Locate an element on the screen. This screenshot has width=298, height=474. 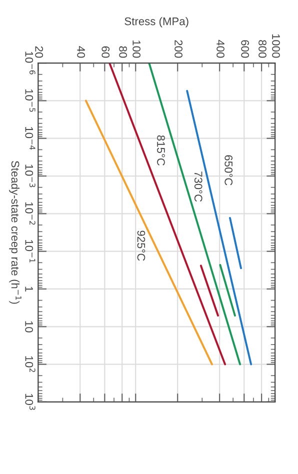
x-tick-label: 80 is located at coordinates (123, 52).